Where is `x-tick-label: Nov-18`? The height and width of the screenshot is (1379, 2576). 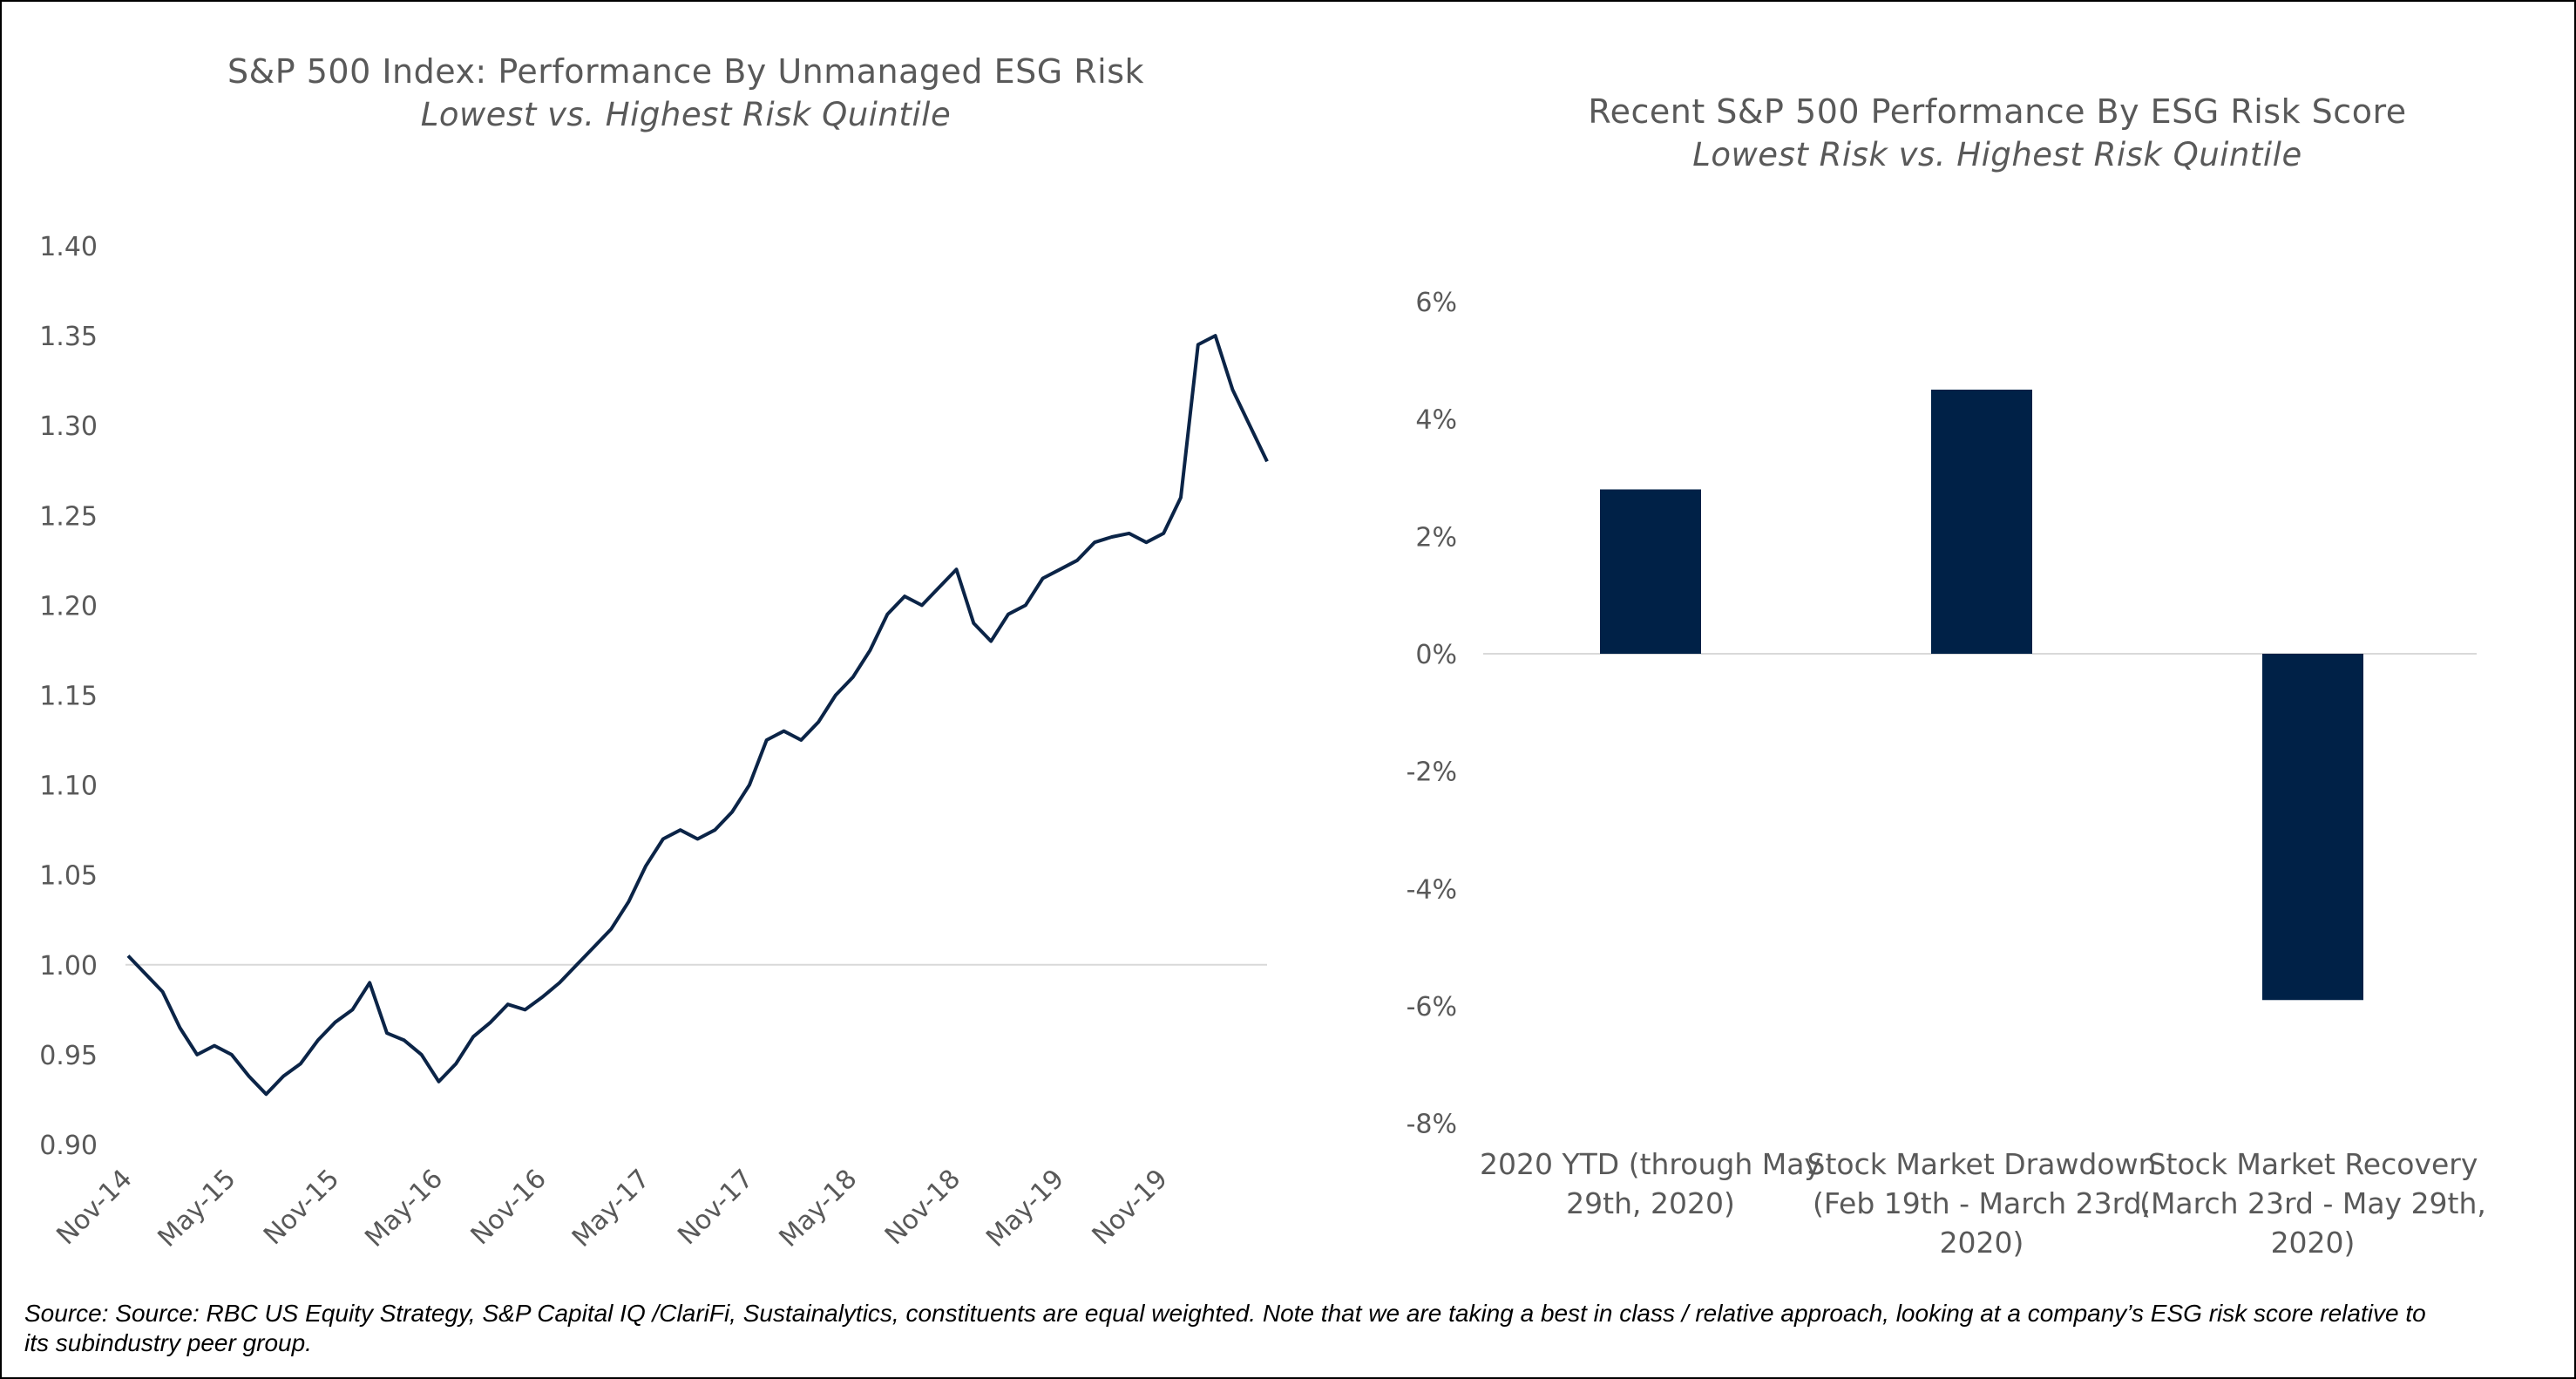 x-tick-label: Nov-18 is located at coordinates (923, 1208).